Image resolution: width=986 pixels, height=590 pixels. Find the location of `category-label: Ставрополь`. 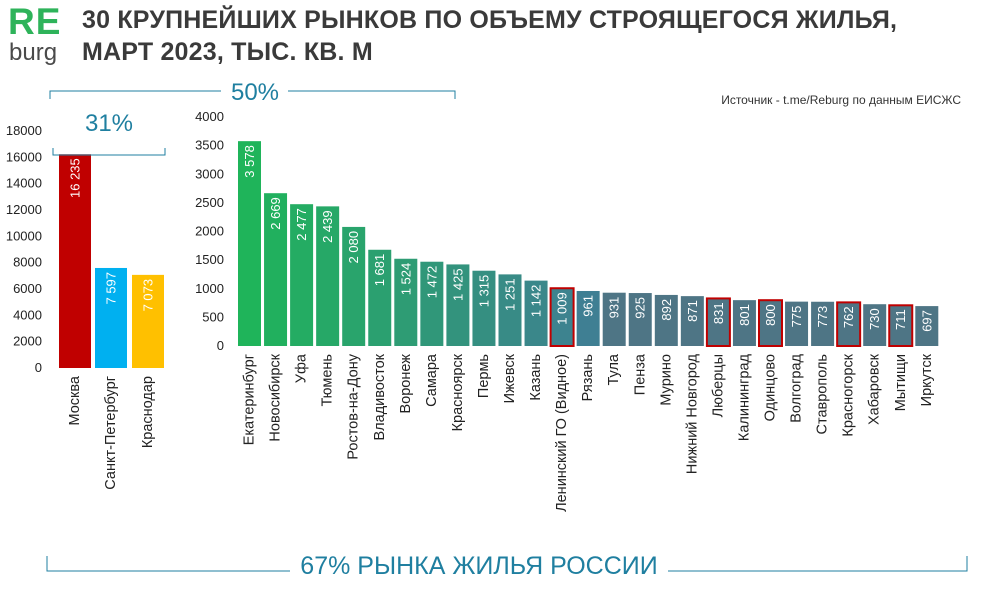

category-label: Ставрополь is located at coordinates (823, 394).